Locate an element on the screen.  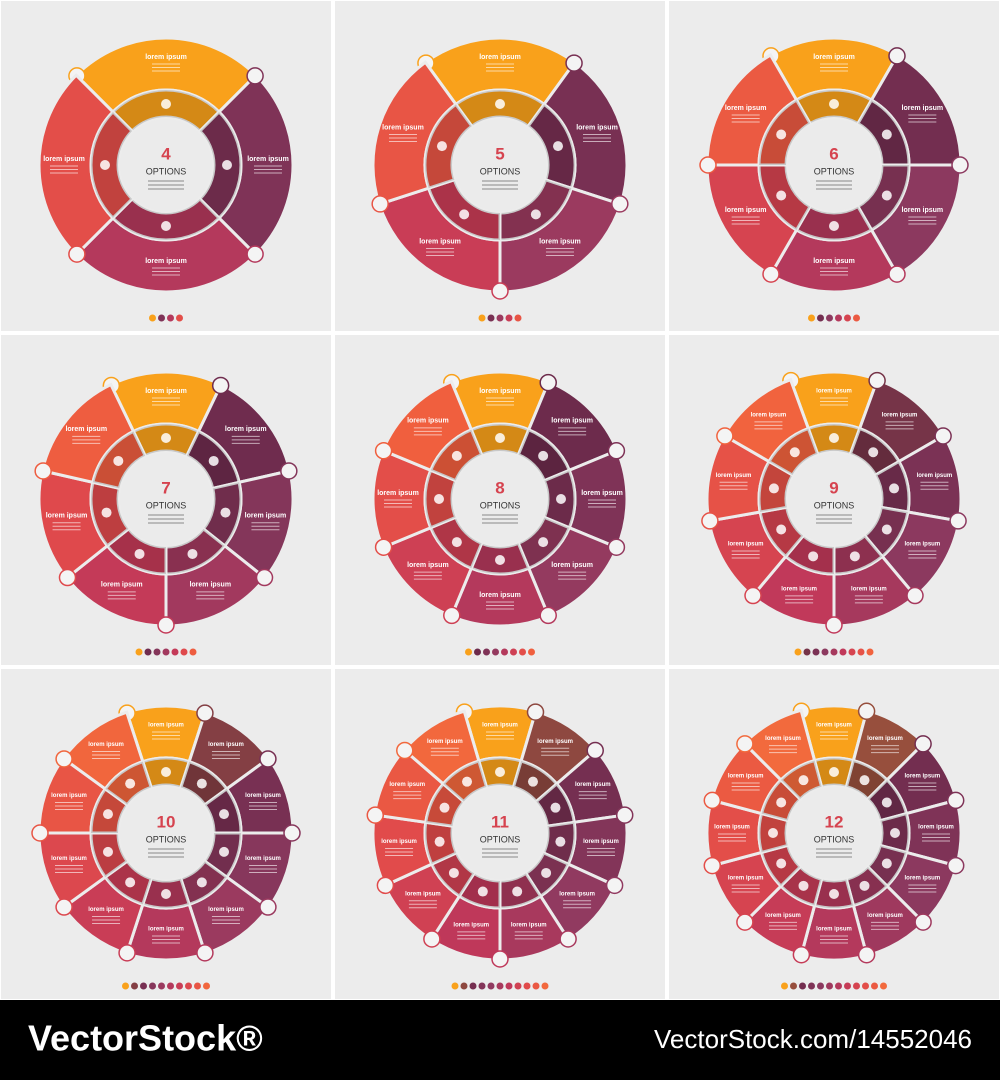
footer-brand: VectorStock® is located at coordinates (145, 1038).